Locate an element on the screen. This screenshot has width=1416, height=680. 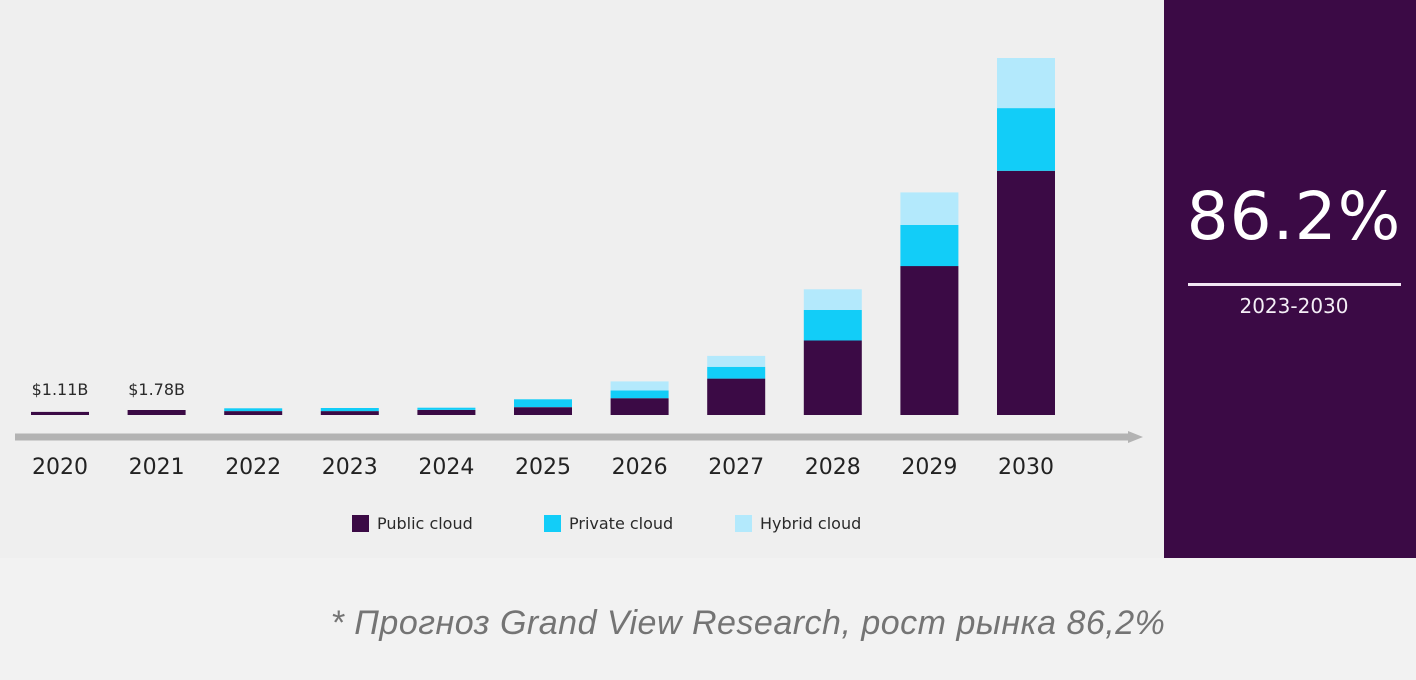
legend-swatch-hybrid-cloud is located at coordinates (743, 523).